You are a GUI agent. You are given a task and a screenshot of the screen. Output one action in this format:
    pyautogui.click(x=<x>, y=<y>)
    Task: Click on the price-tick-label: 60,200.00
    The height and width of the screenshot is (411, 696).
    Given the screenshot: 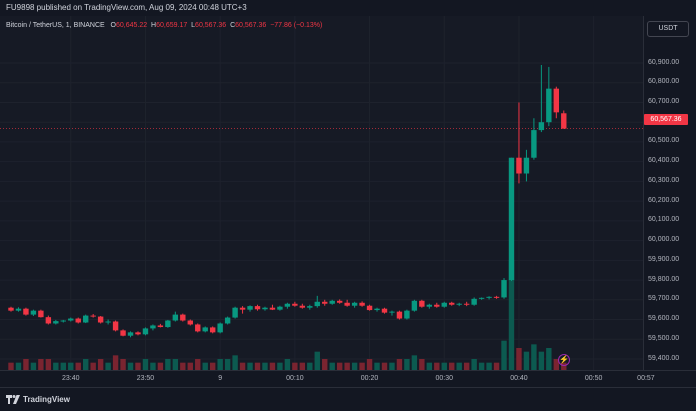 What is the action you would take?
    pyautogui.click(x=664, y=200)
    